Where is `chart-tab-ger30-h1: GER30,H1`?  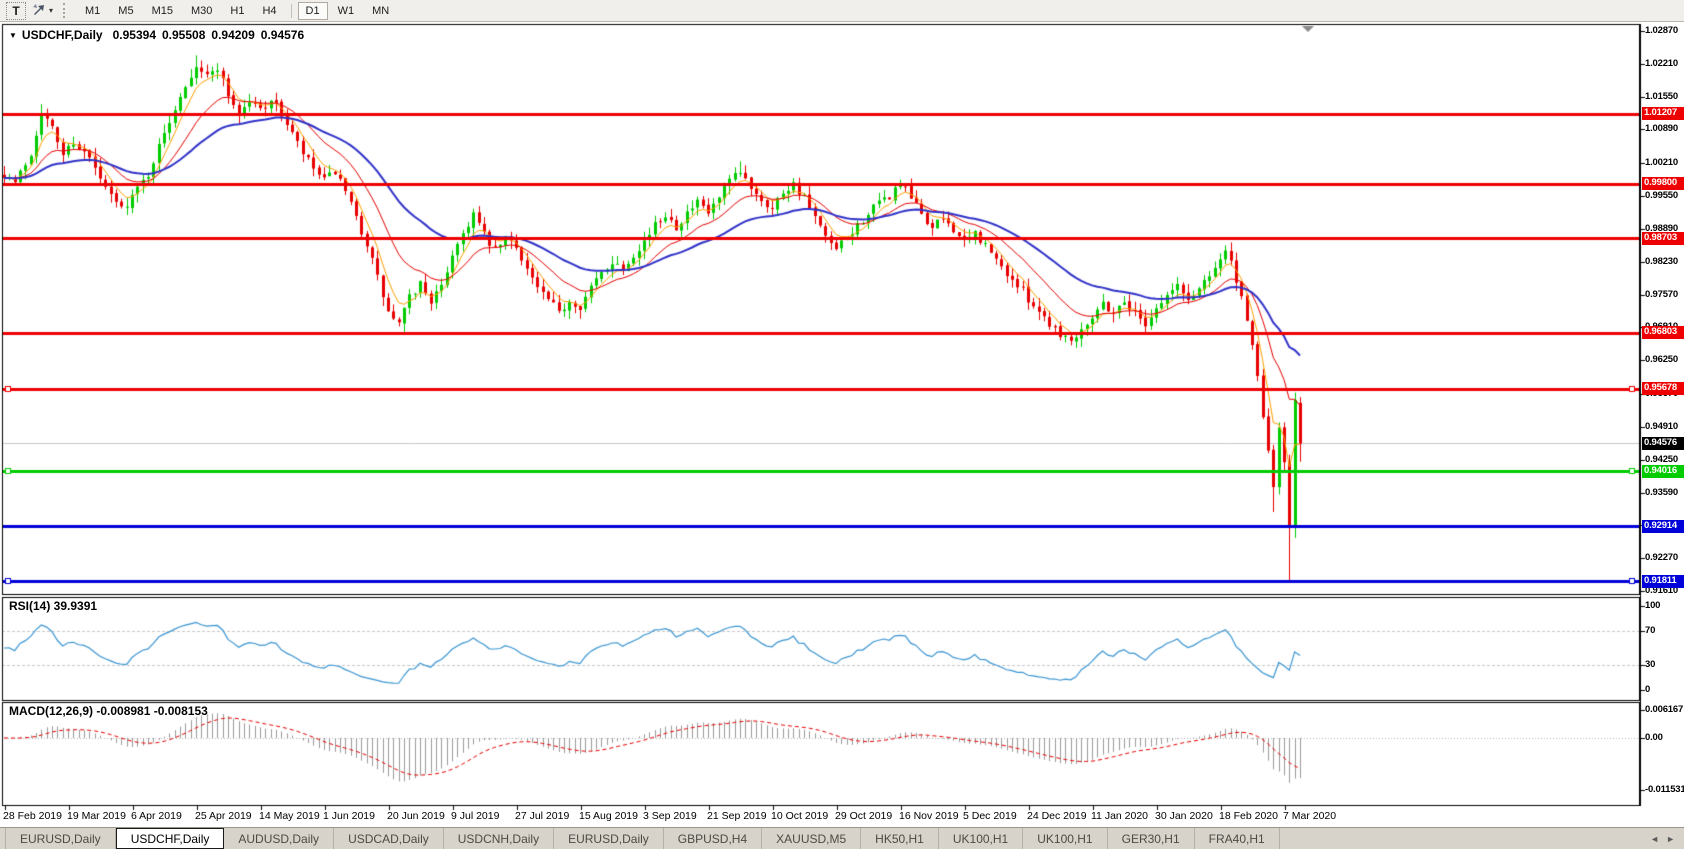 chart-tab-ger30-h1: GER30,H1 is located at coordinates (1151, 838).